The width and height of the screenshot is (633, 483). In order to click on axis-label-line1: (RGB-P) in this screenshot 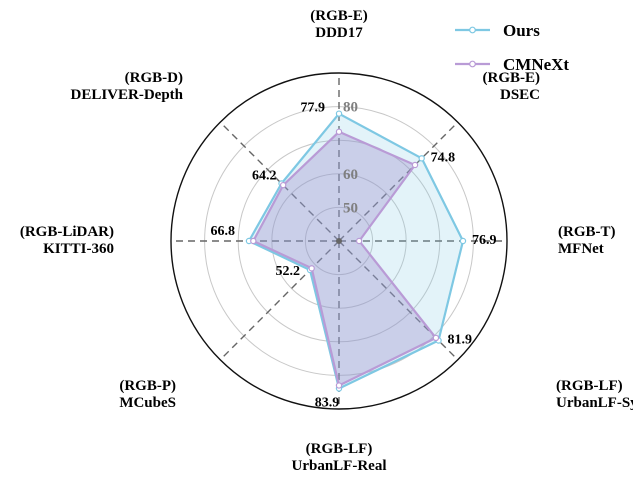, I will do `click(147, 386)`.